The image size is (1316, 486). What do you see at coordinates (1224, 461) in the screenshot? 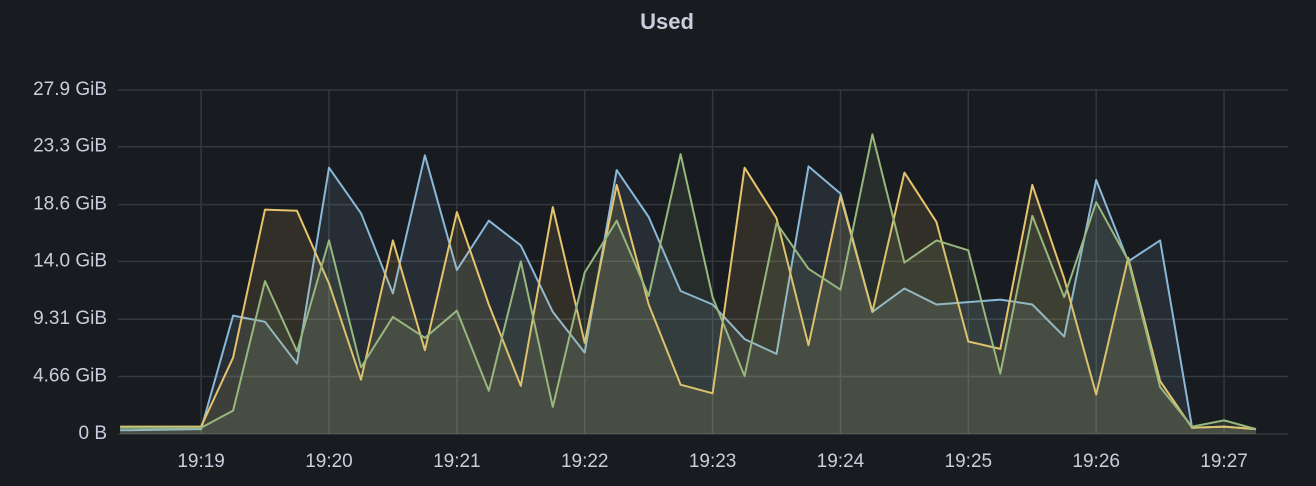
I see `x-tick-label: 19:27` at bounding box center [1224, 461].